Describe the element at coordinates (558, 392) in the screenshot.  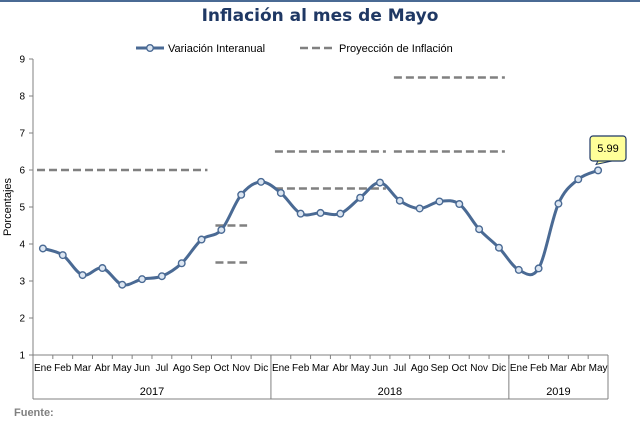
I see `year-label: 2019` at that location.